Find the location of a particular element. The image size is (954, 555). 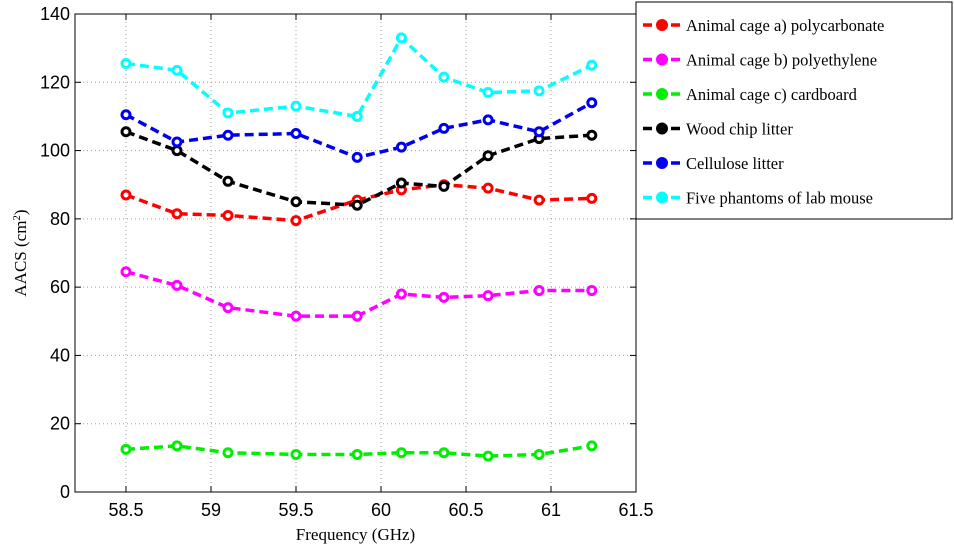

legend-box is located at coordinates (794, 110).